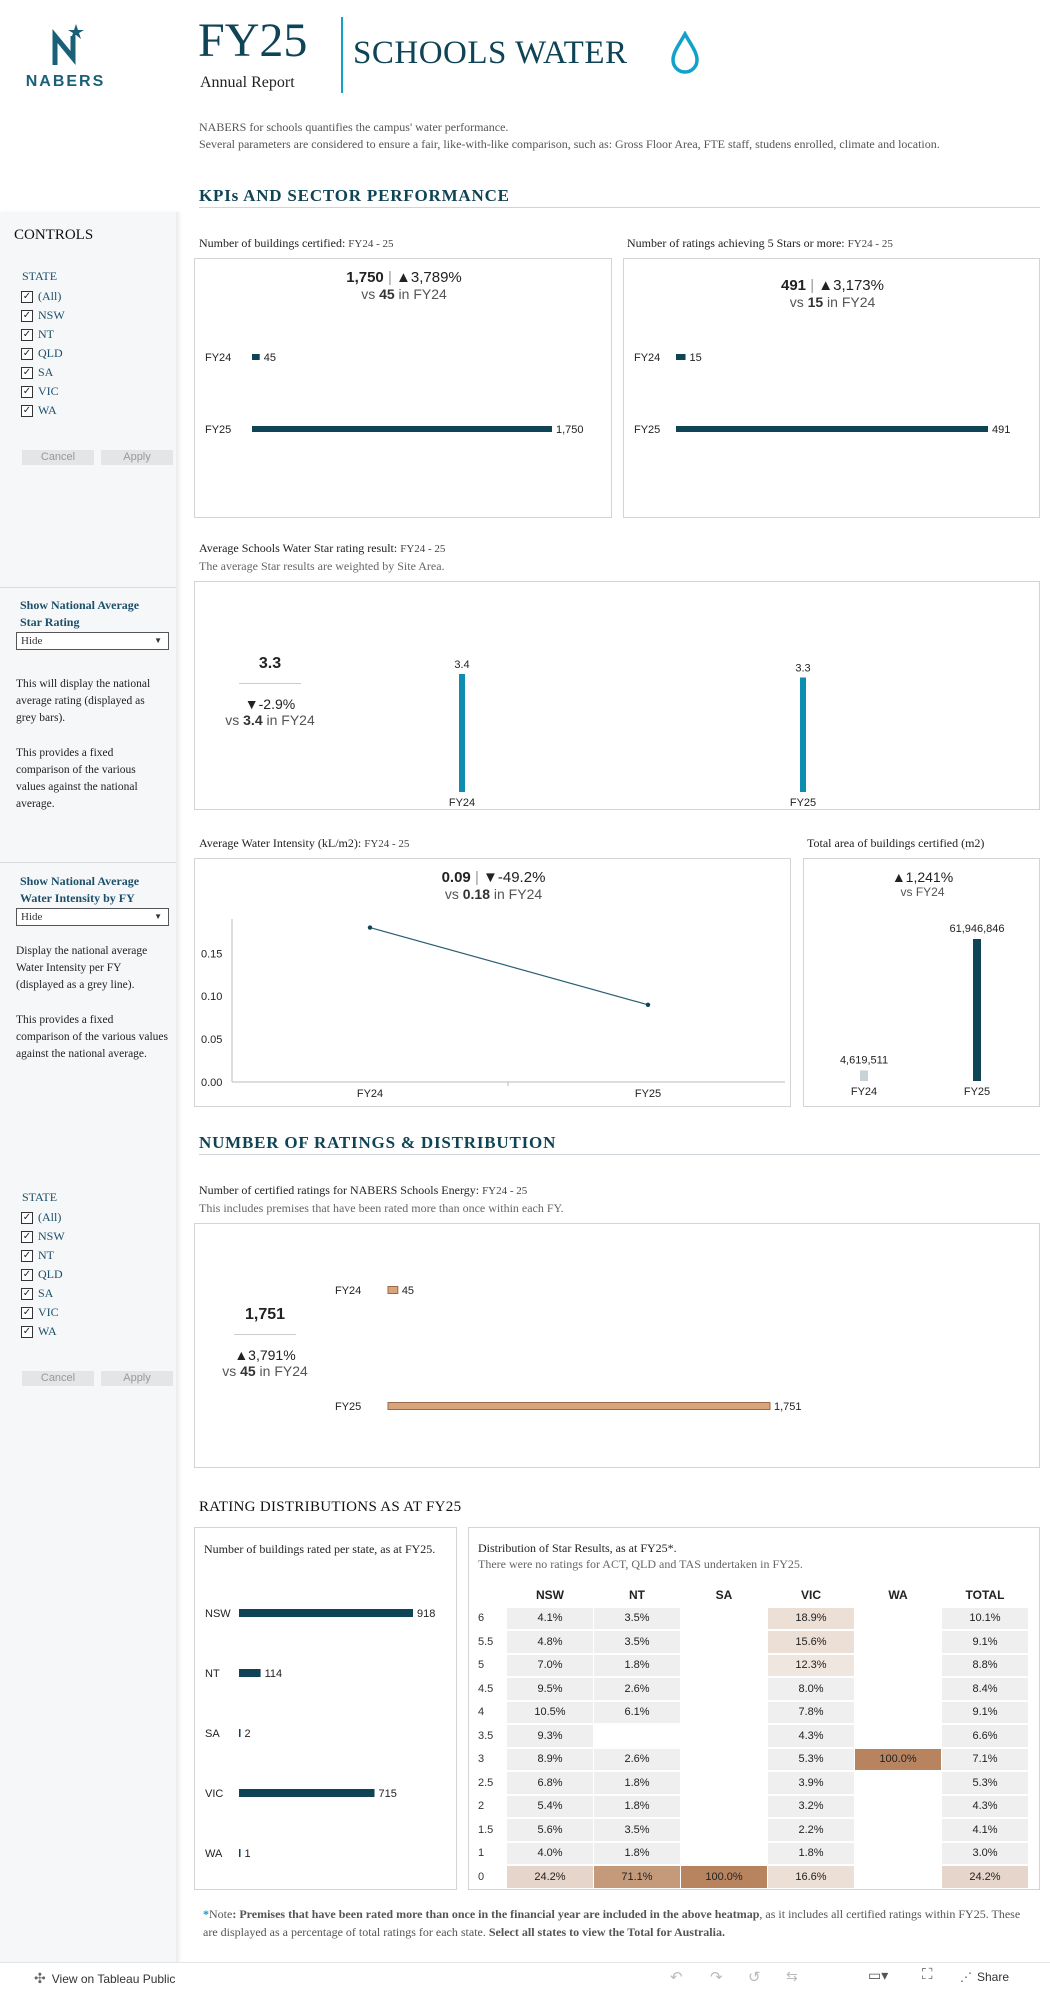 The height and width of the screenshot is (1991, 1050). I want to click on heatmap-cell: 8.8%, so click(985, 1665).